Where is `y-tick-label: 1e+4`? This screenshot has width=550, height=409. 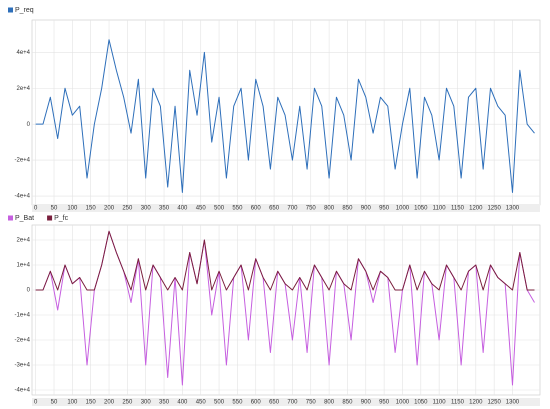
y-tick-label: 1e+4 is located at coordinates (23, 266).